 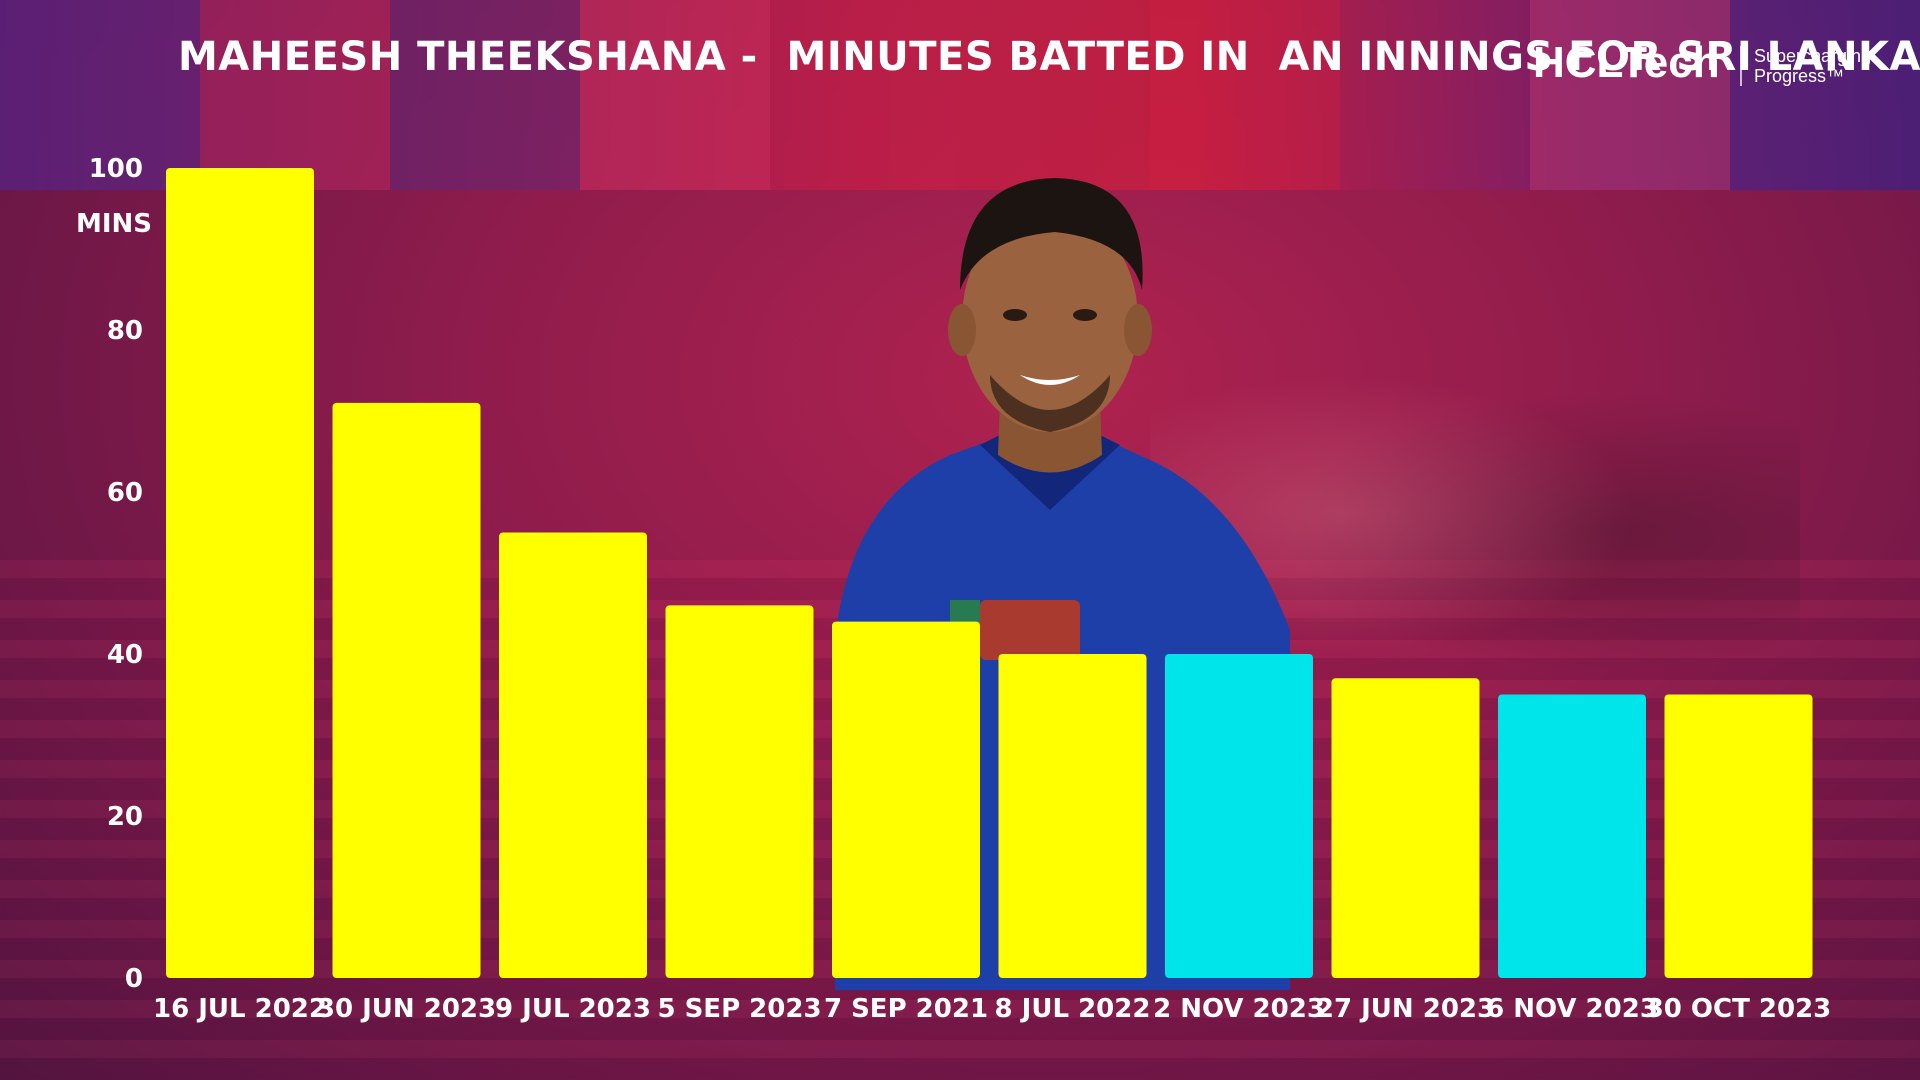 I want to click on x-tick-label: 6 NOV 2023, so click(x=1572, y=1009).